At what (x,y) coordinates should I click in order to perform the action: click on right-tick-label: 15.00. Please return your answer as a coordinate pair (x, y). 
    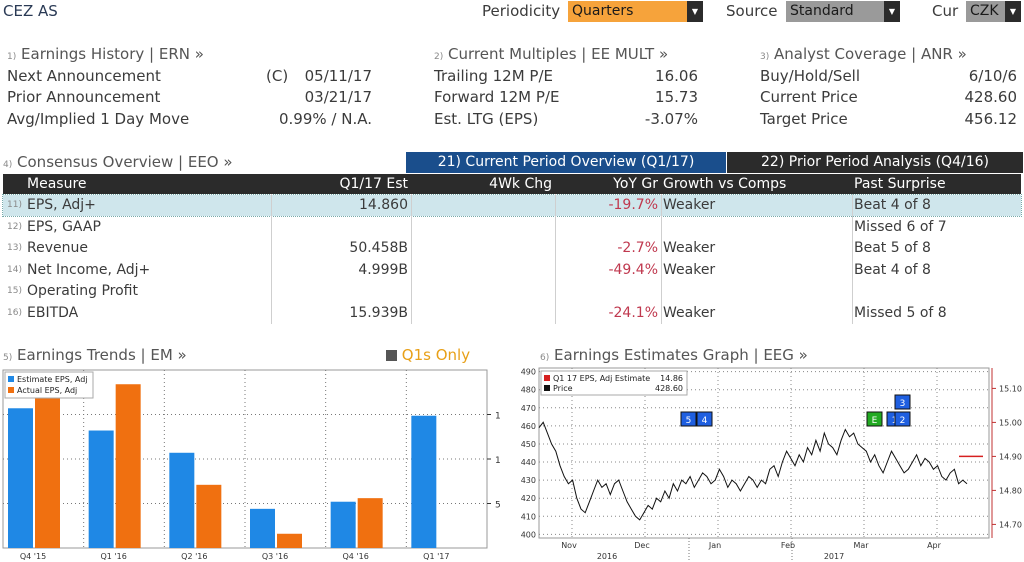
    Looking at the image, I should click on (1010, 422).